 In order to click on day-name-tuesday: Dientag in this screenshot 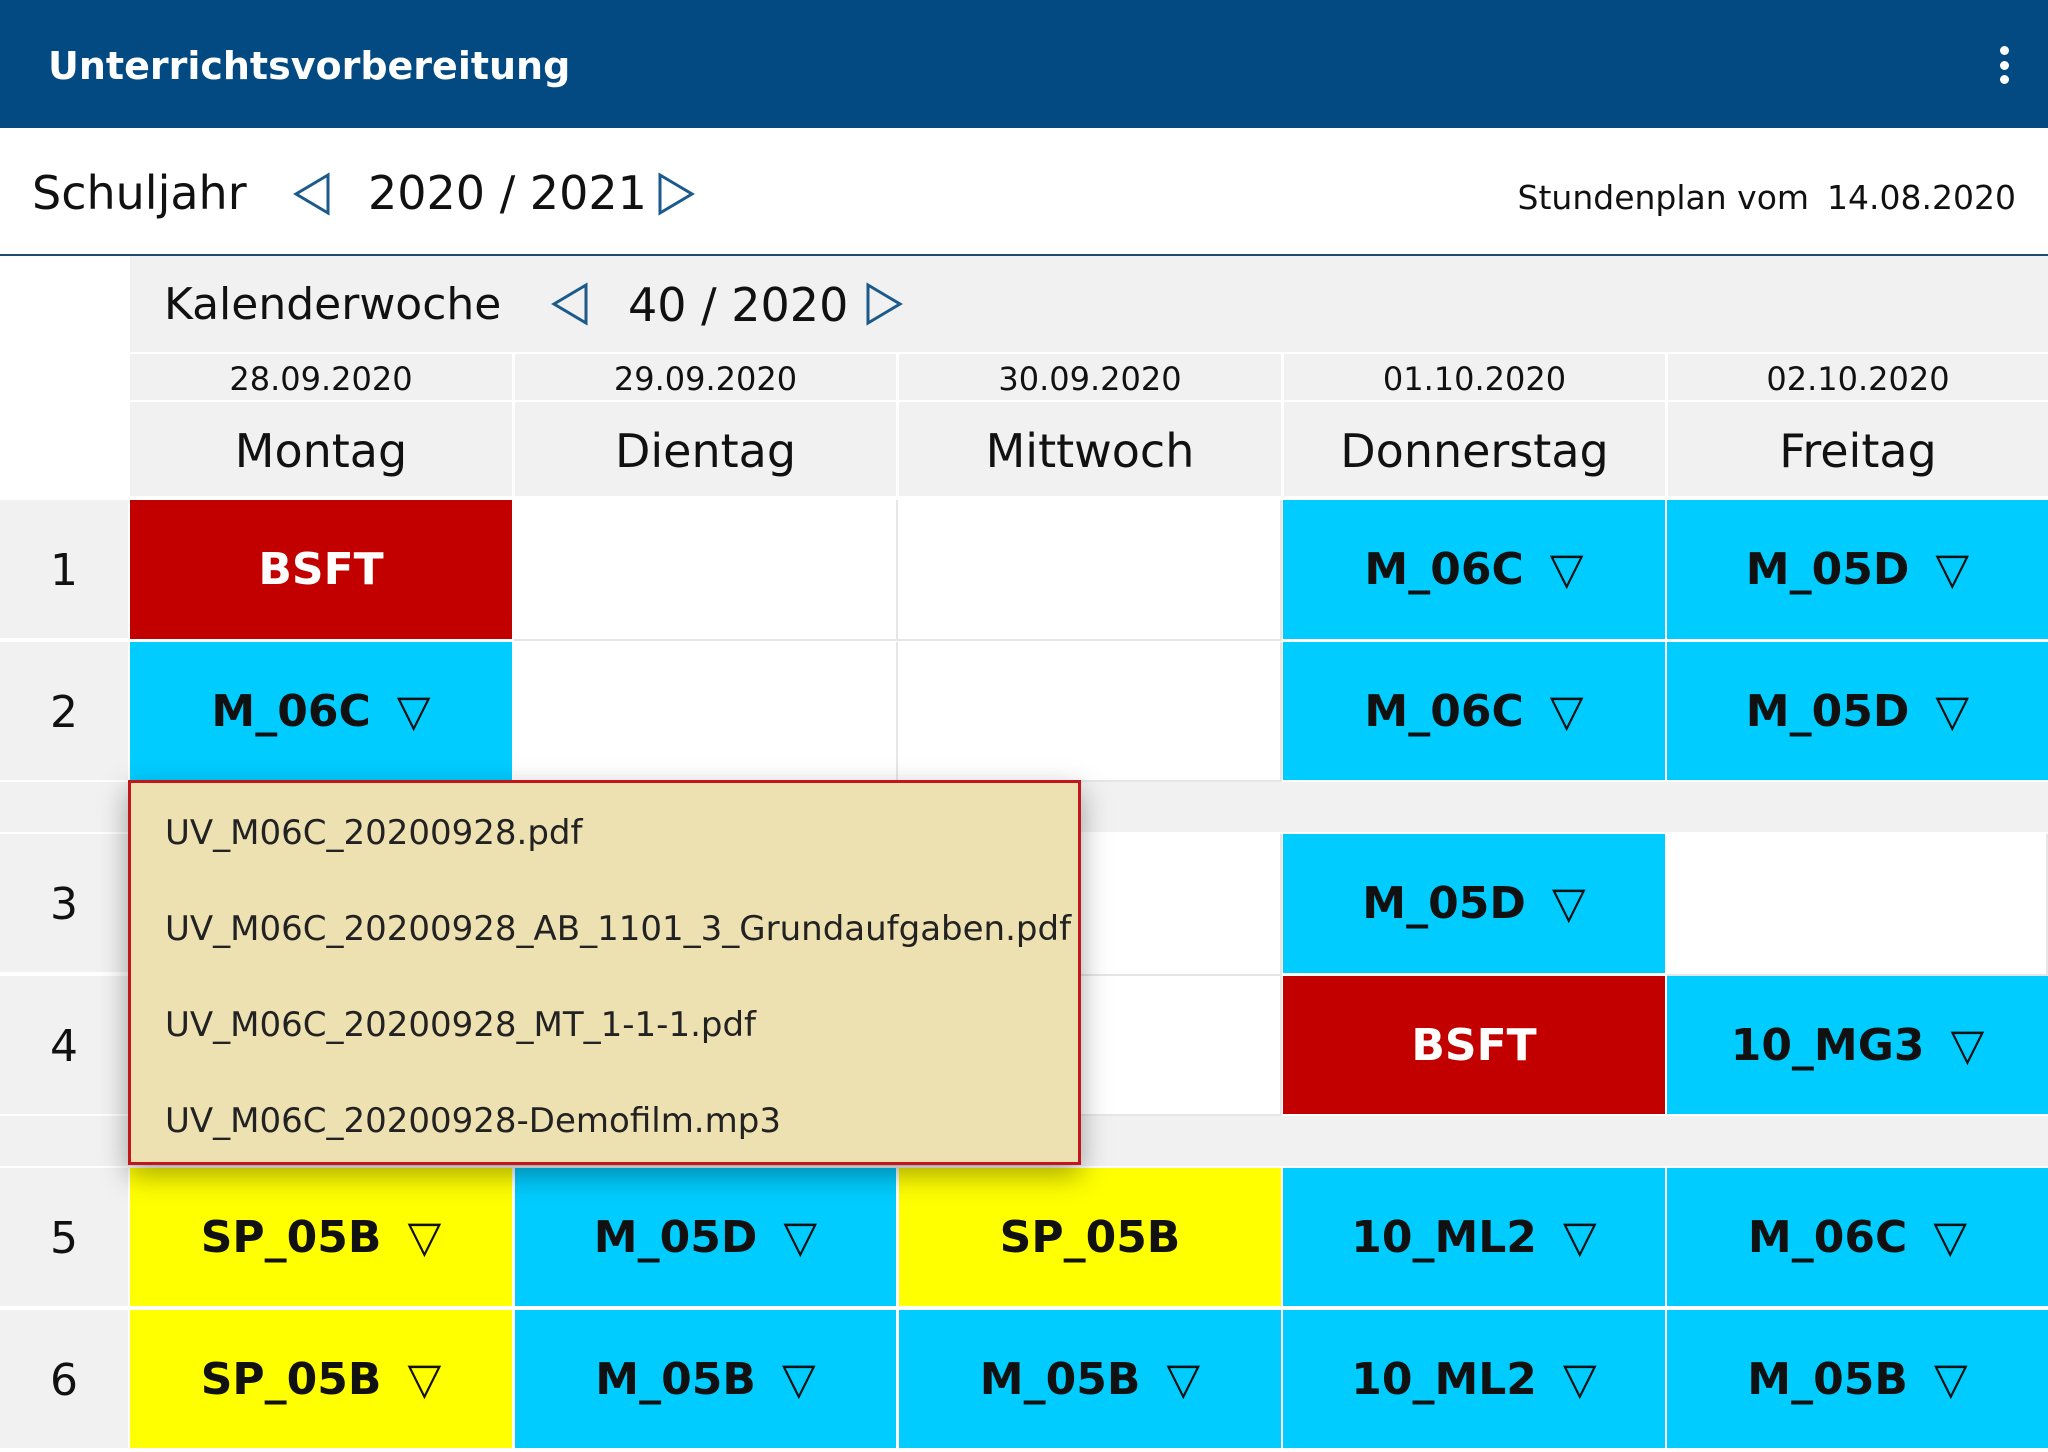, I will do `click(705, 449)`.